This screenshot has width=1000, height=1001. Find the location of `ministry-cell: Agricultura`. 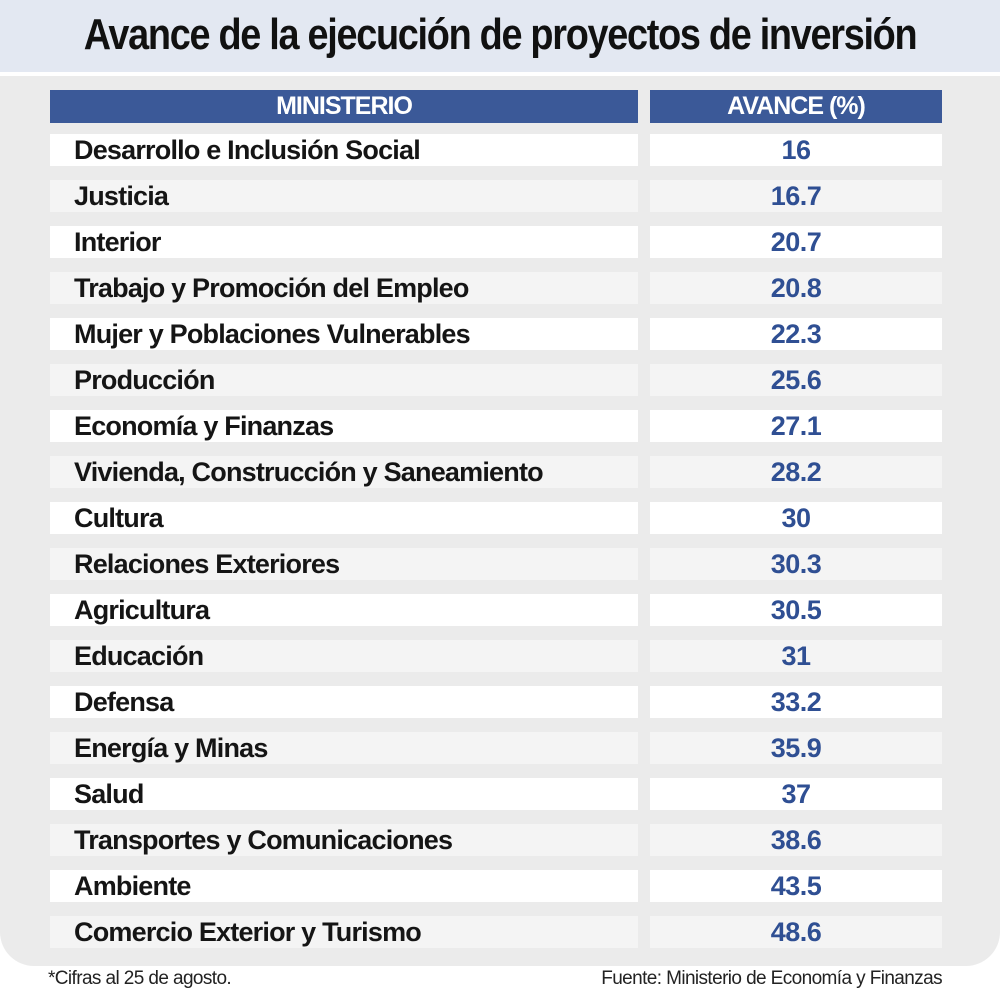

ministry-cell: Agricultura is located at coordinates (344, 610).